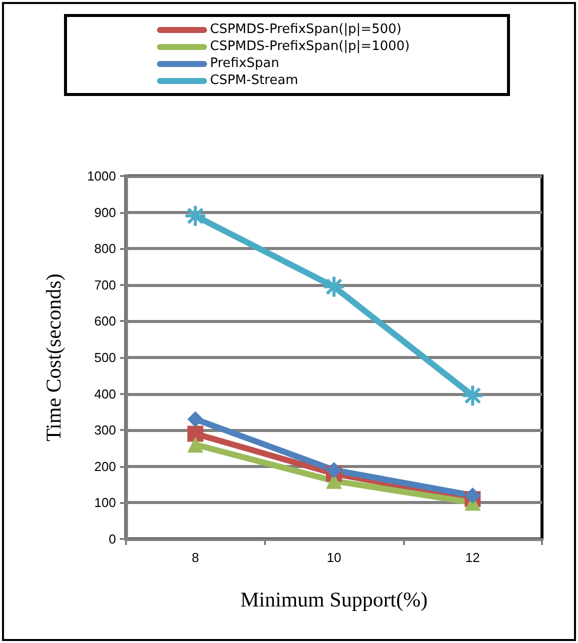  I want to click on y-tick-label: 900, so click(105, 212).